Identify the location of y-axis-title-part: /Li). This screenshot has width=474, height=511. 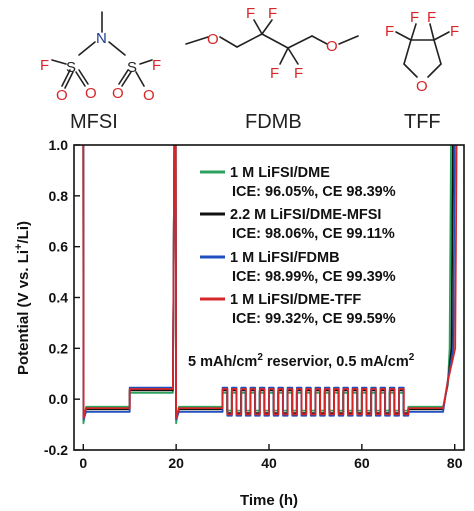
(23, 232).